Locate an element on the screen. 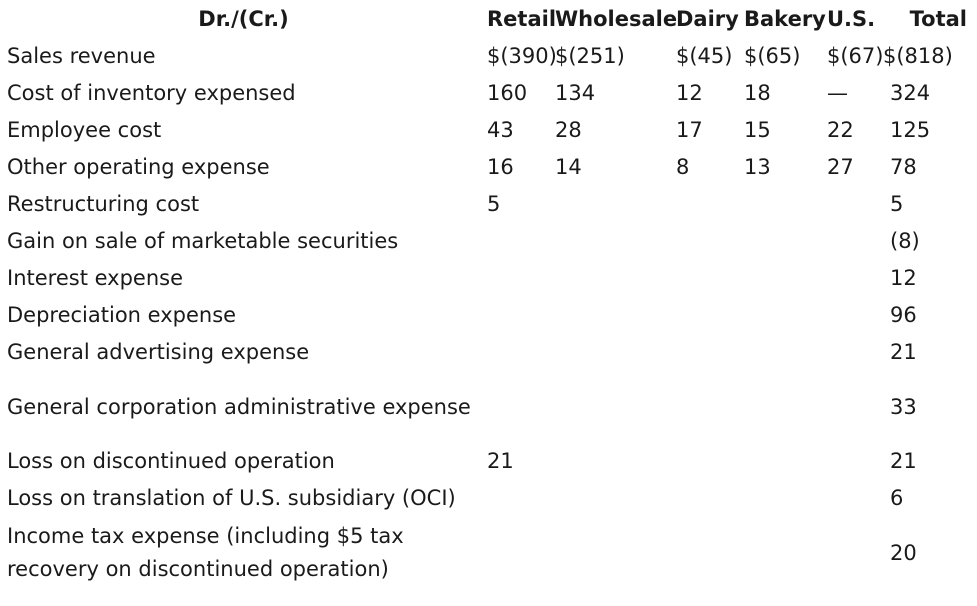 The width and height of the screenshot is (977, 606). cell-total: 21 is located at coordinates (903, 352).